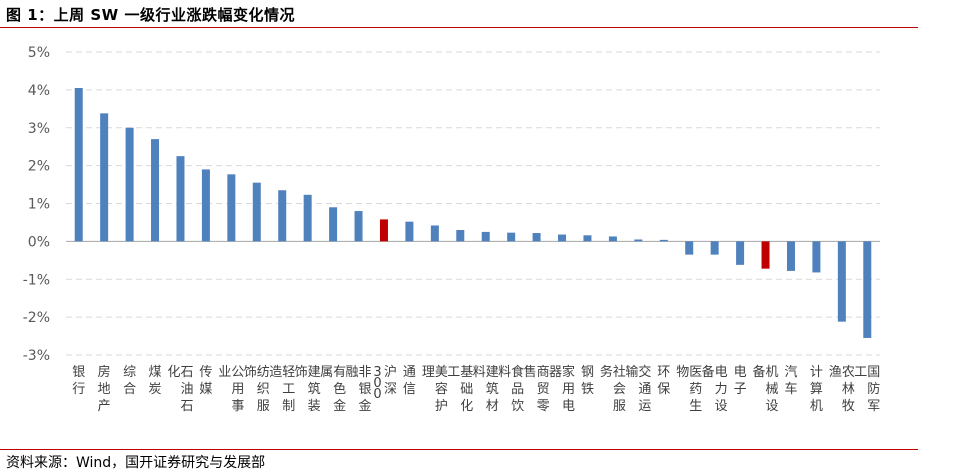 Image resolution: width=954 pixels, height=475 pixels. Describe the element at coordinates (613, 389) in the screenshot. I see `category-label: 社会服务` at that location.